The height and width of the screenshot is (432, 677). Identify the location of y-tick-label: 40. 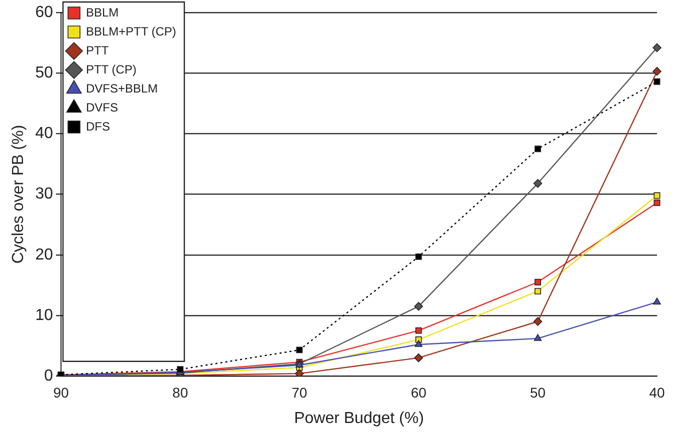
(44, 133).